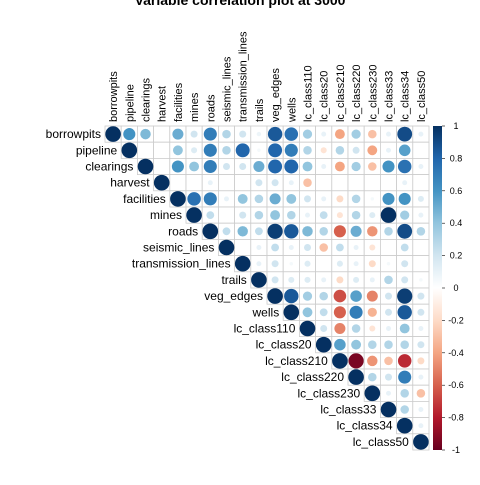 The height and width of the screenshot is (485, 480). Describe the element at coordinates (456, 158) in the screenshot. I see `colorbar-tick-label: 0.8` at that location.